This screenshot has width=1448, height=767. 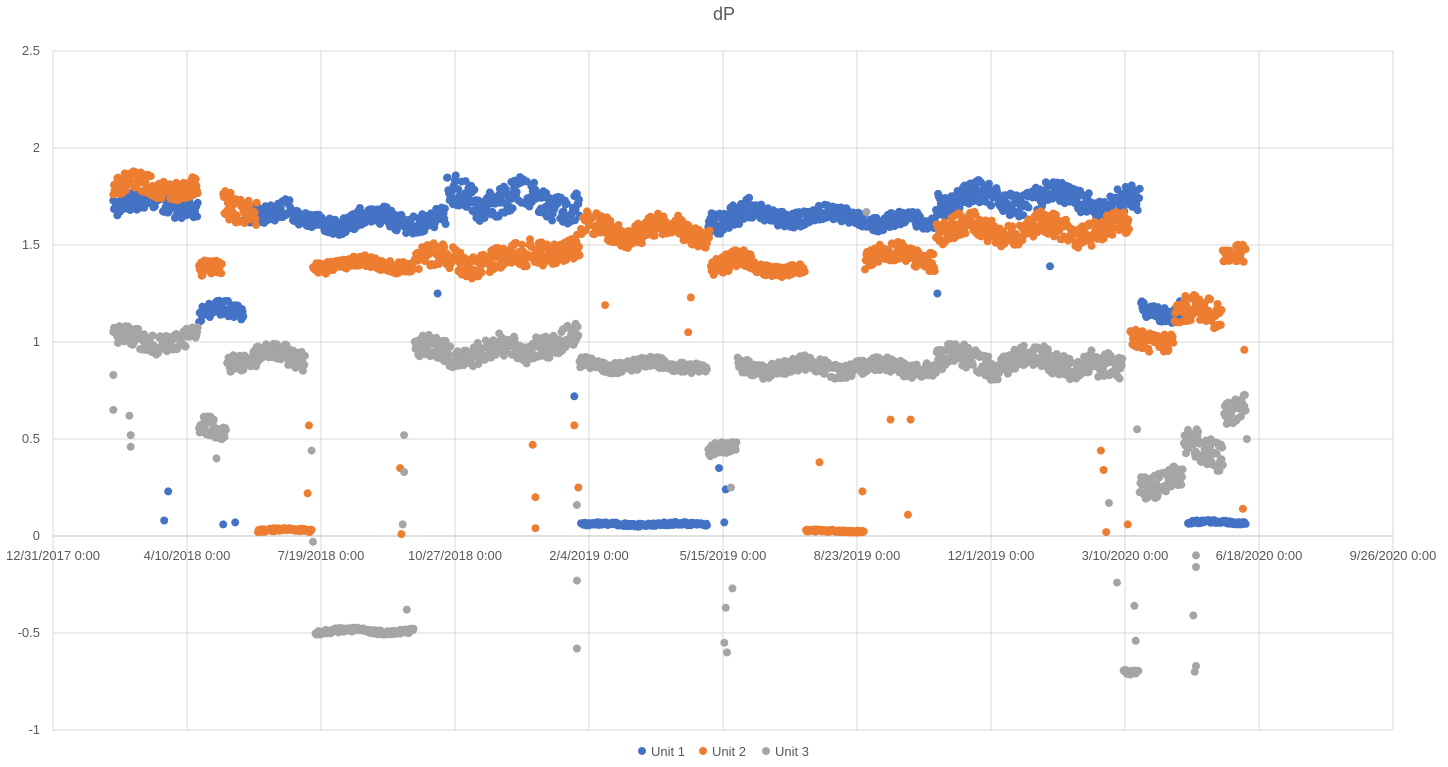 I want to click on x-tick-label: 12/1/2019 0:00, so click(x=991, y=555).